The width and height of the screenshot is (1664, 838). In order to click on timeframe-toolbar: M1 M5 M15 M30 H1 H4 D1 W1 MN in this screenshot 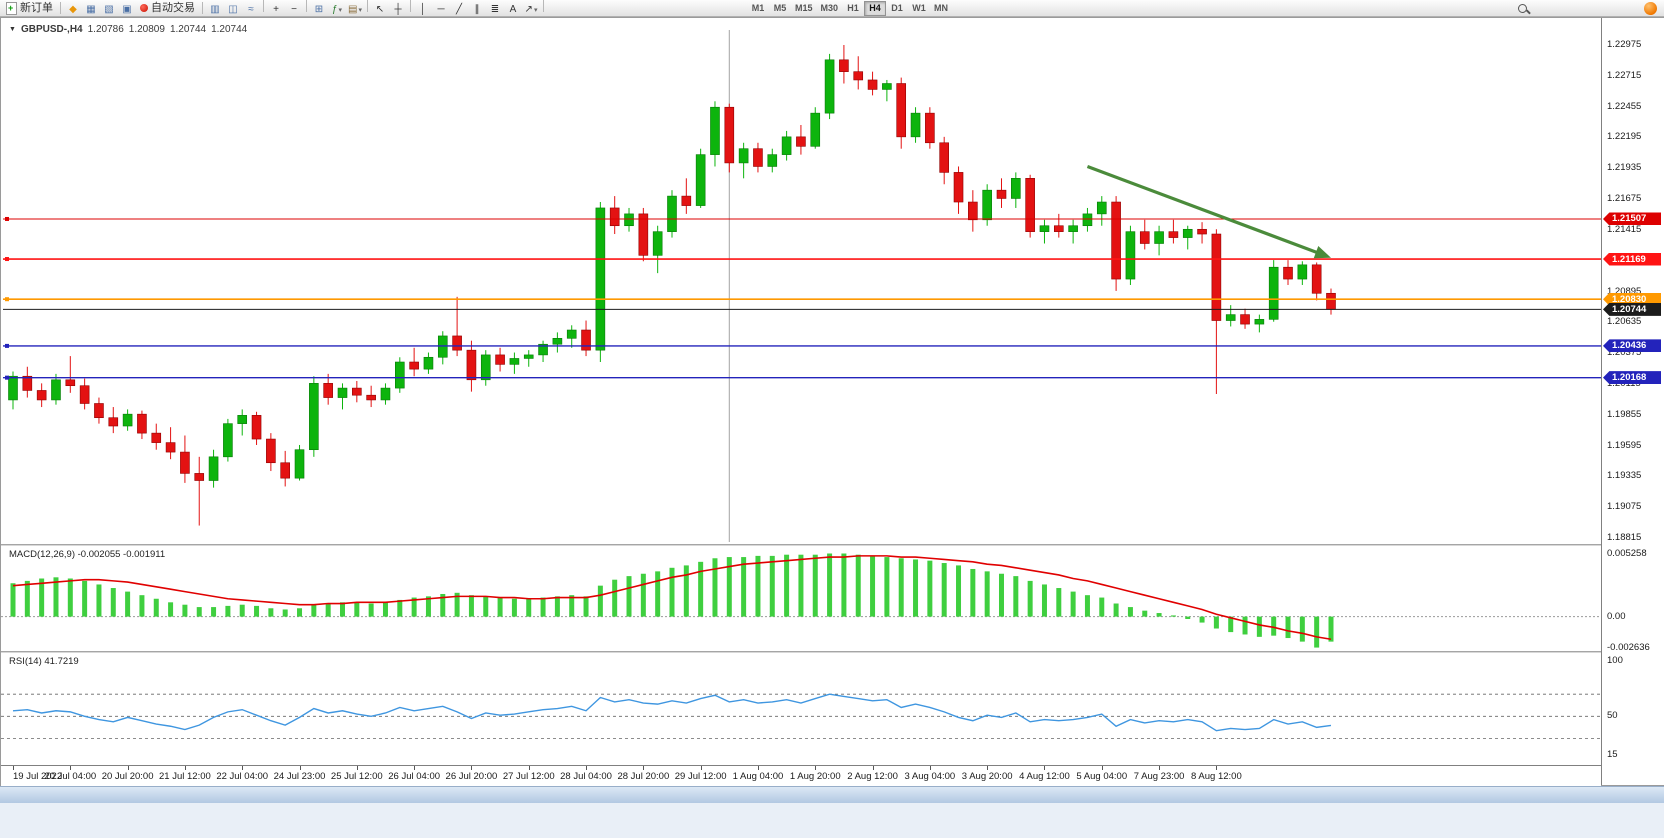, I will do `click(849, 8)`.